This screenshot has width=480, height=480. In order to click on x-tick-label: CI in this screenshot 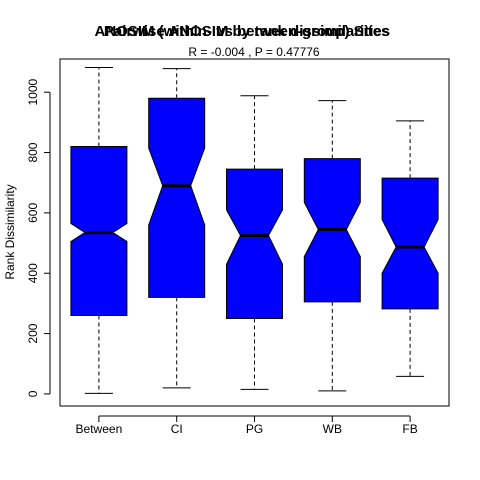, I will do `click(177, 429)`.